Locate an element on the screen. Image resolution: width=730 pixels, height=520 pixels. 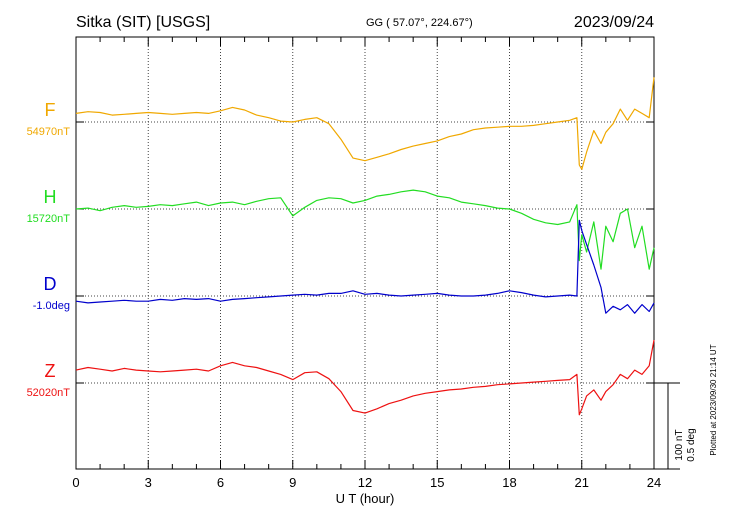
series-baseline-label-D: -1.0deg is located at coordinates (51, 306).